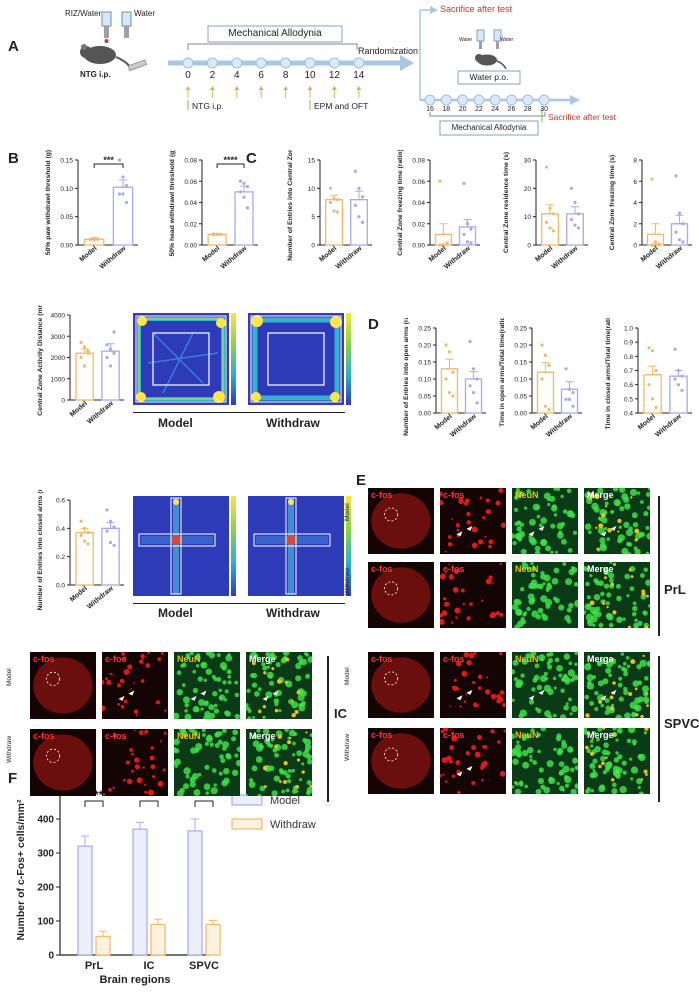 This screenshot has width=699, height=992. I want to click on tick-label: 10, so click(528, 217).